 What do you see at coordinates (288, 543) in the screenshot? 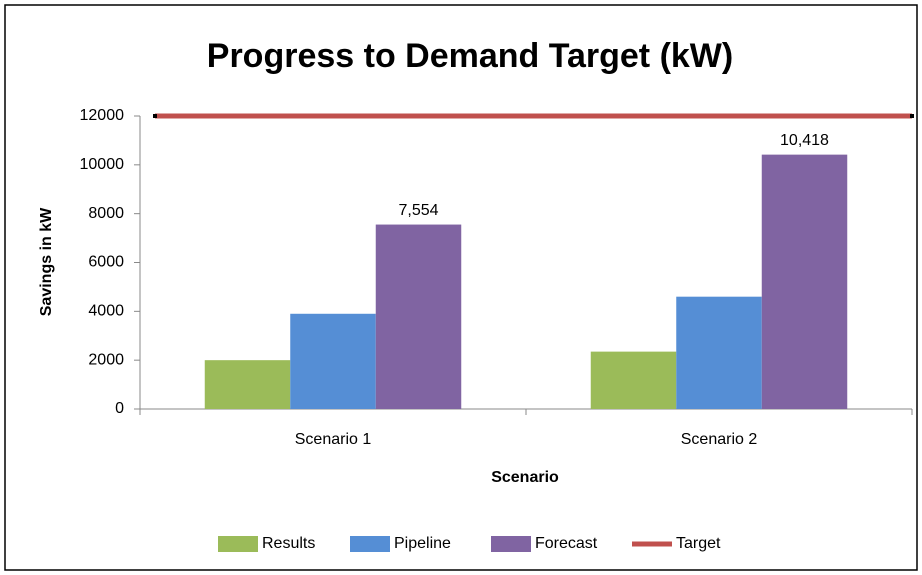
I see `legend-label: Results` at bounding box center [288, 543].